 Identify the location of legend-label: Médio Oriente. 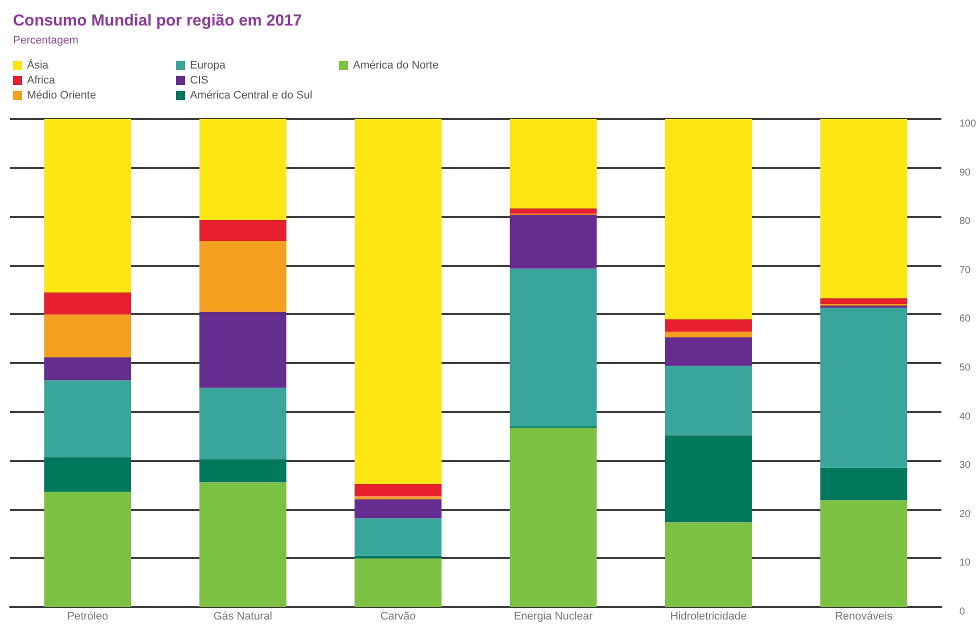
(61, 96).